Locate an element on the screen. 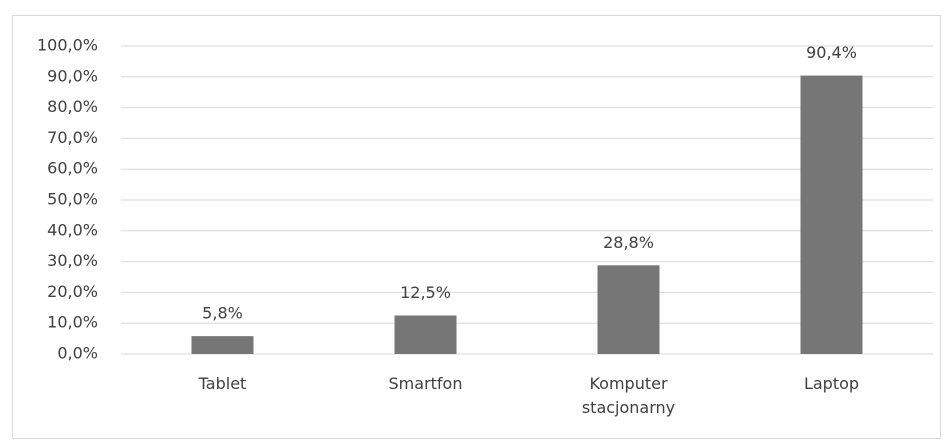 This screenshot has height=444, width=945. x-tick-label: Smartfon is located at coordinates (425, 383).